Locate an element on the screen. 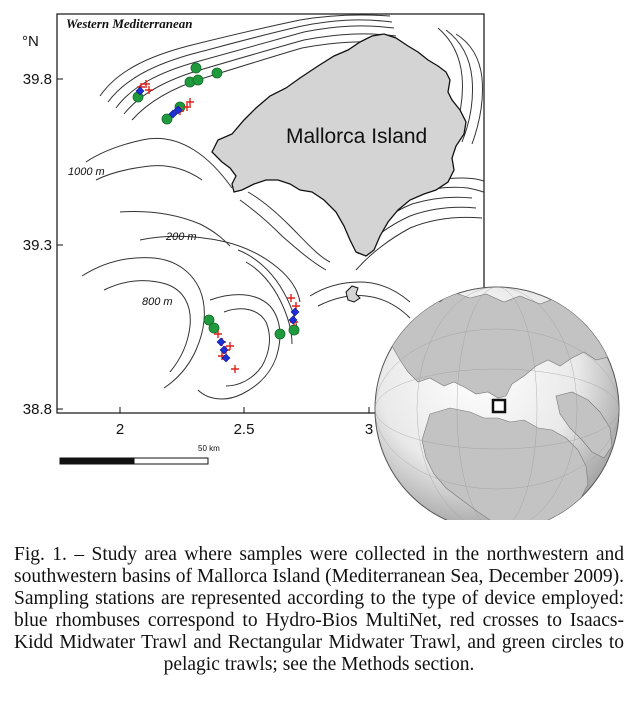  multinet-stations is located at coordinates (217, 224).